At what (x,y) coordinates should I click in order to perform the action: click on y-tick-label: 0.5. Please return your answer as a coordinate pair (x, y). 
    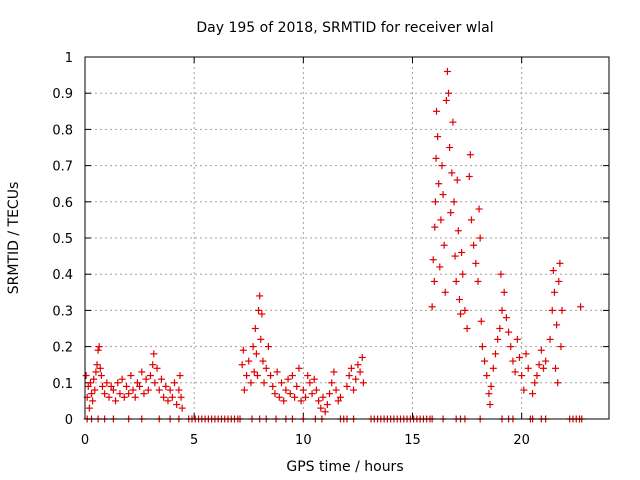
    Looking at the image, I should click on (62, 239).